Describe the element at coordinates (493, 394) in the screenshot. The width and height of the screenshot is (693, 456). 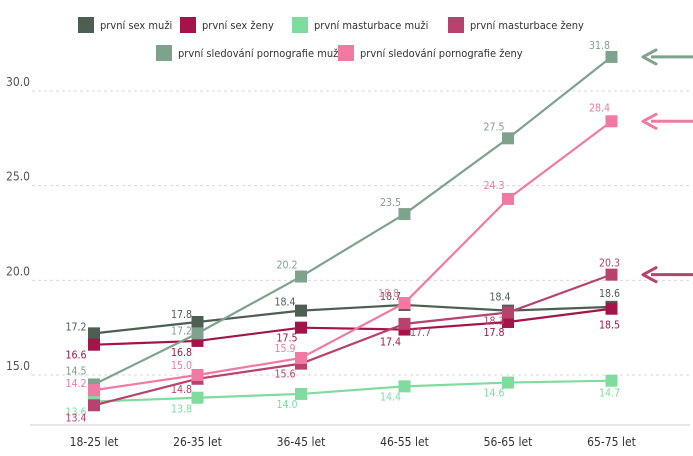
I see `data-label: 14.6` at that location.